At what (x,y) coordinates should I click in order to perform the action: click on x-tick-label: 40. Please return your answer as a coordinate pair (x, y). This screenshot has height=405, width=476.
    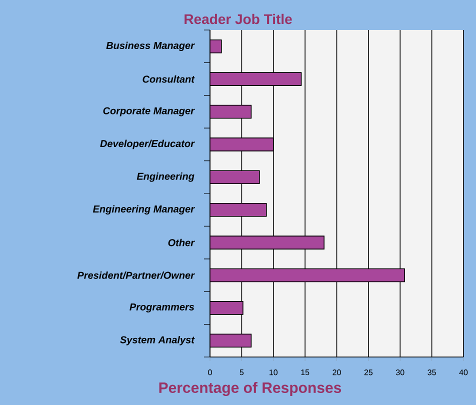
    Looking at the image, I should click on (463, 373).